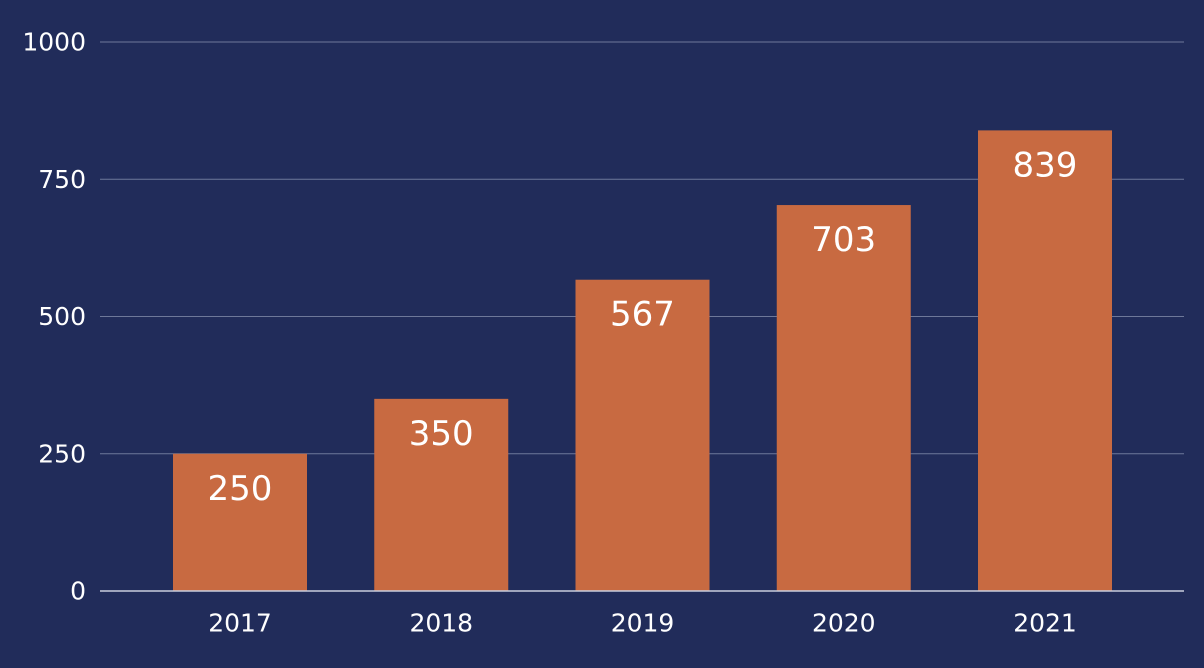  What do you see at coordinates (54, 42) in the screenshot?
I see `y-tick-label: 1000` at bounding box center [54, 42].